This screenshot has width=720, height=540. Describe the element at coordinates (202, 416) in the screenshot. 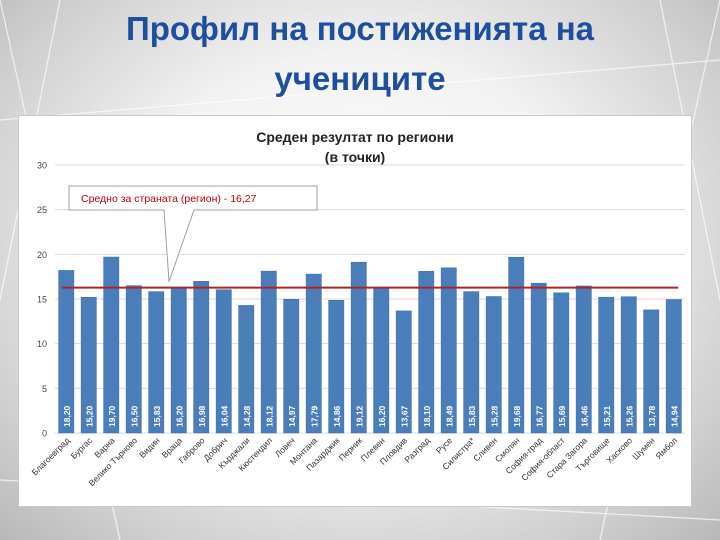

I see `bar-value-label: 16,98` at that location.